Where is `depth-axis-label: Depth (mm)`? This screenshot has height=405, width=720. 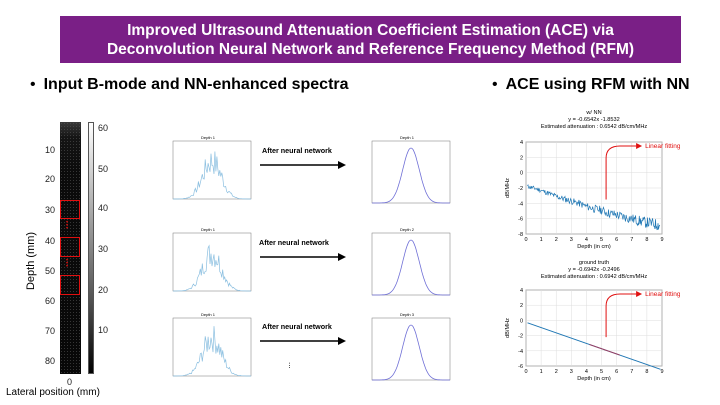
depth-axis-label: Depth (mm) is located at coordinates (31, 261).